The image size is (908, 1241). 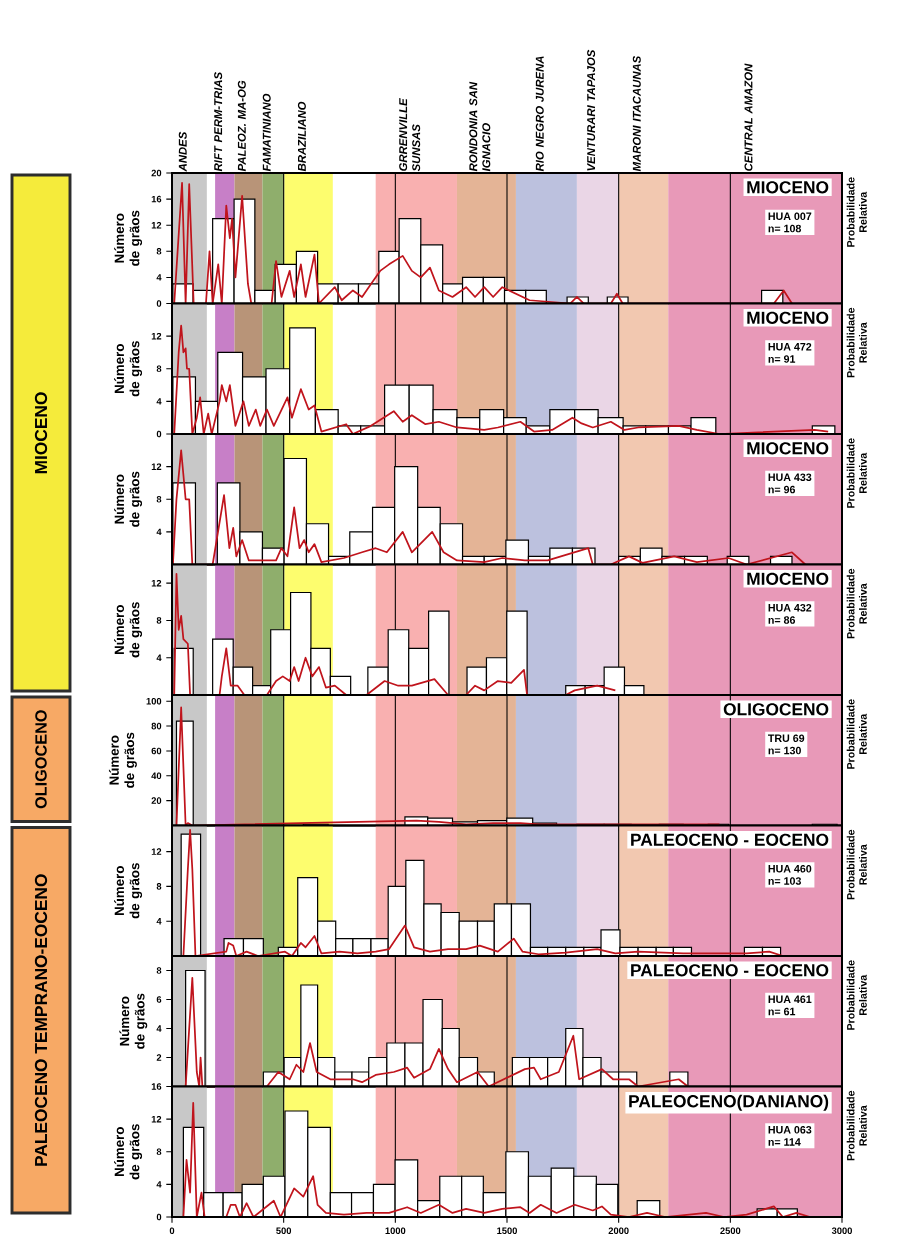 What do you see at coordinates (782, 489) in the screenshot?
I see `annotation: n= 96` at bounding box center [782, 489].